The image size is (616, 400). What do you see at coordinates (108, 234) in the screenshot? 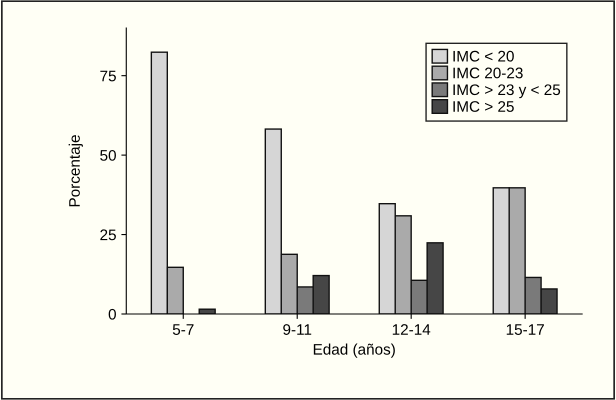
I see `y-tick-label: 25` at bounding box center [108, 234].